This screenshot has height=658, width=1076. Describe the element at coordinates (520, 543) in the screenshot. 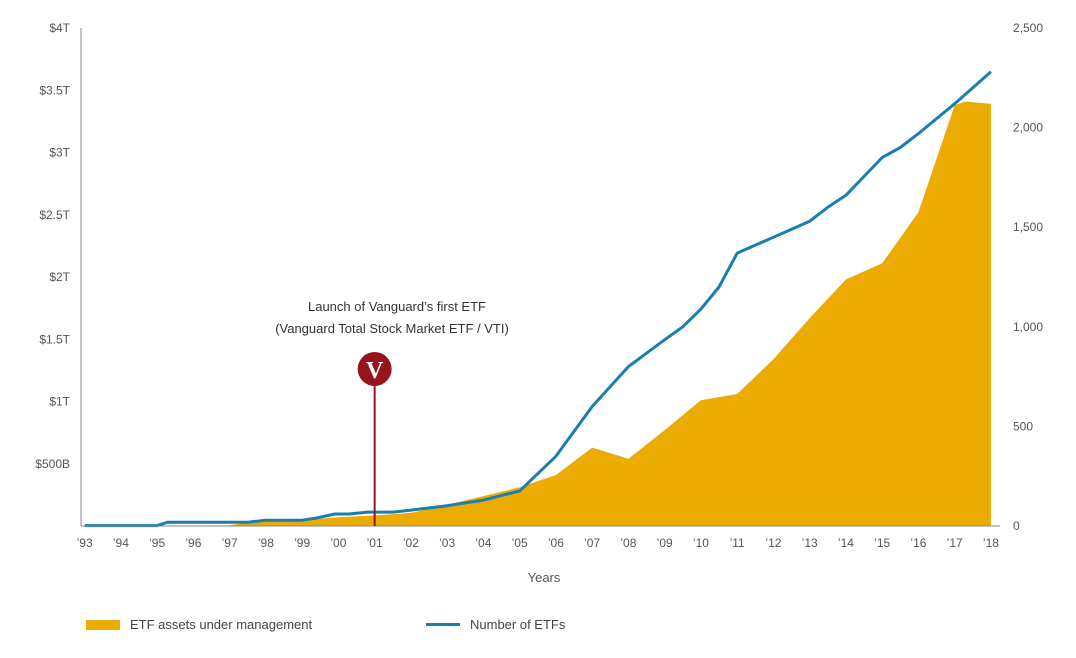

I see `x-tick-label: ’05` at that location.